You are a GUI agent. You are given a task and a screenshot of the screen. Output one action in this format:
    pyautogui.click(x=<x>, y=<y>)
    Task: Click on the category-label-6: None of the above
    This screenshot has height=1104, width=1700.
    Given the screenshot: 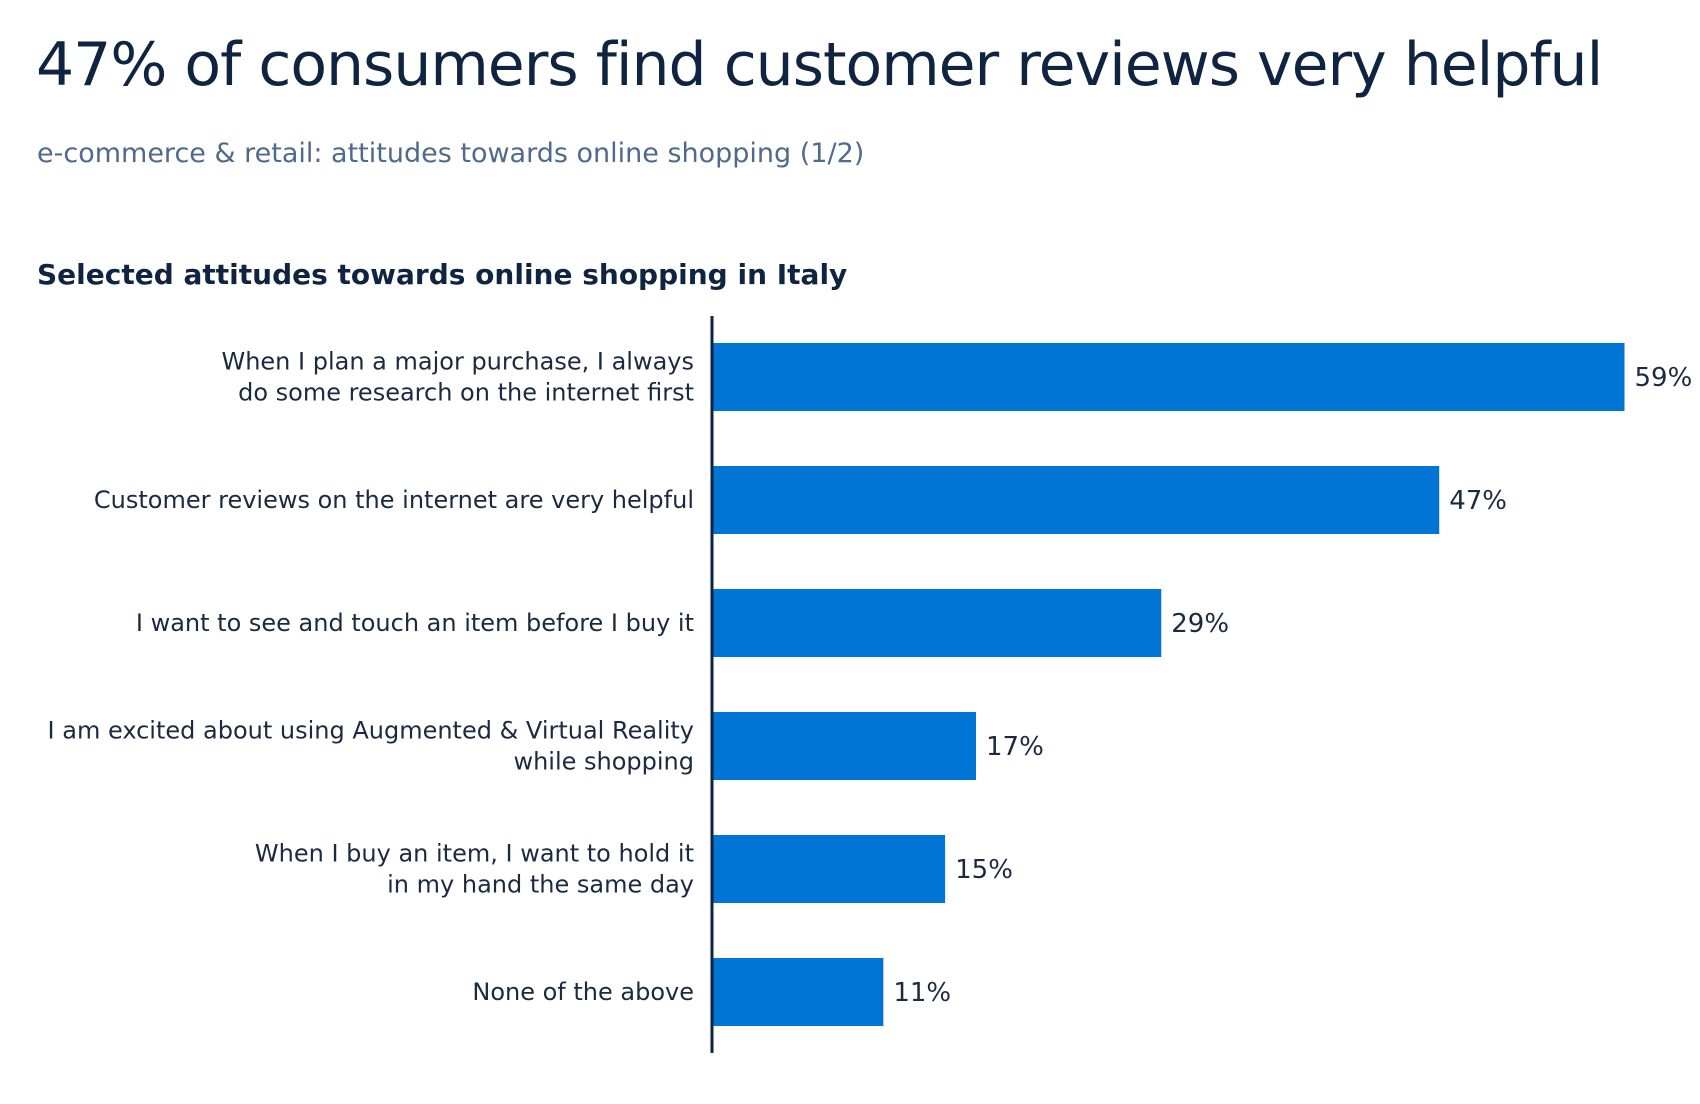 What is the action you would take?
    pyautogui.click(x=583, y=992)
    